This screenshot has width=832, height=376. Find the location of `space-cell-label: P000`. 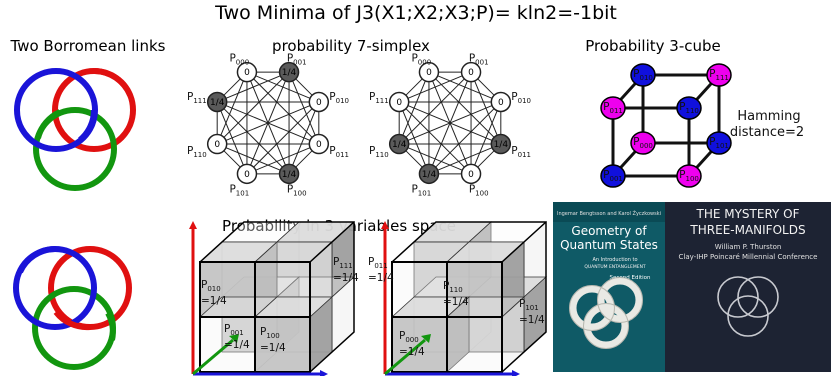

space-cell-label: P000 is located at coordinates (409, 337).